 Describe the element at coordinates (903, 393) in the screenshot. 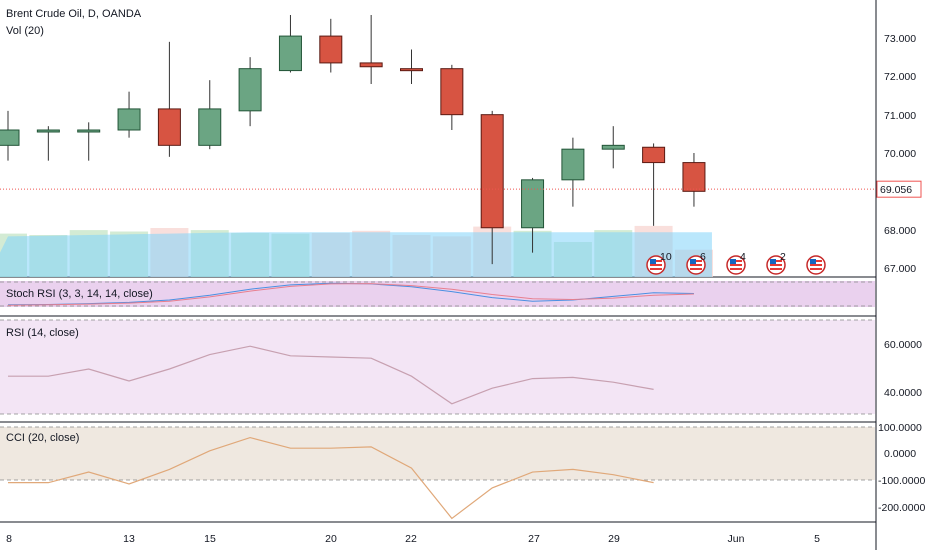

I see `rsi-tick-label: 40.0000` at that location.